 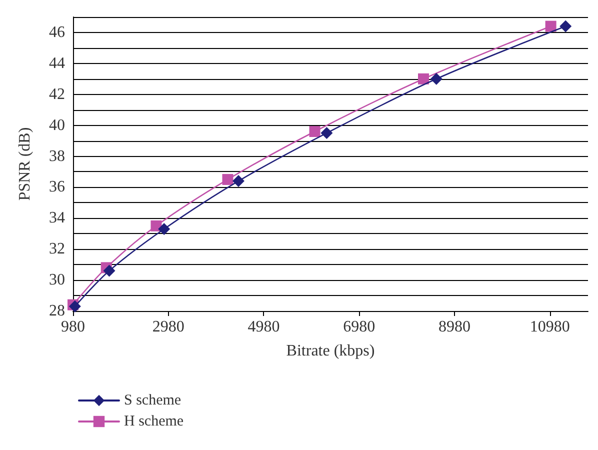 What do you see at coordinates (57, 32) in the screenshot?
I see `y-tick-label: 46` at bounding box center [57, 32].